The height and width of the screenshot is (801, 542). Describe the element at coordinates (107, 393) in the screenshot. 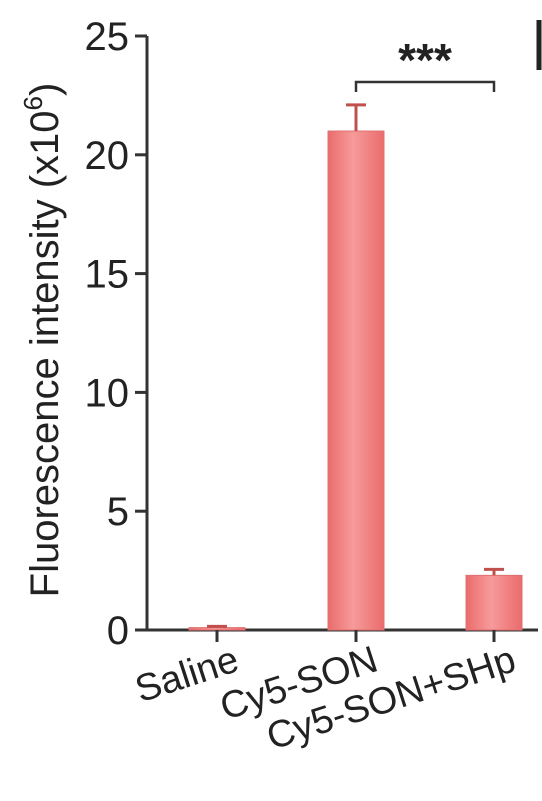

I see `y-tick-label: 10` at that location.